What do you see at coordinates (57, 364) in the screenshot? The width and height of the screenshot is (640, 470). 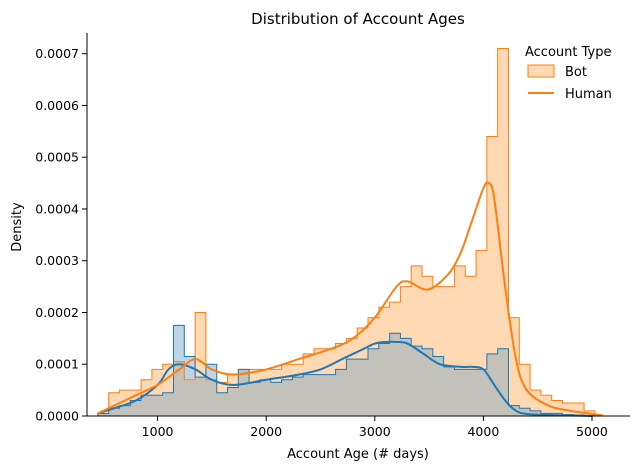 I see `y-tick-label: 0.0001` at bounding box center [57, 364].